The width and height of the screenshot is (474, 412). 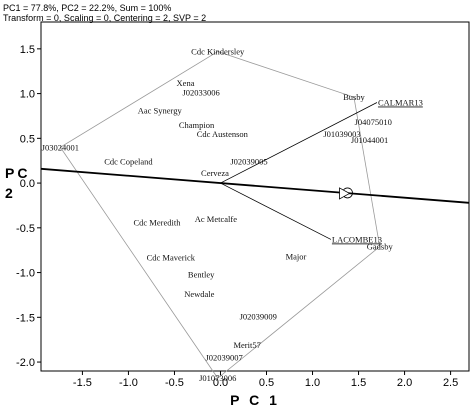 What do you see at coordinates (266, 383) in the screenshot?
I see `x-tick-label: 0.5` at bounding box center [266, 383].